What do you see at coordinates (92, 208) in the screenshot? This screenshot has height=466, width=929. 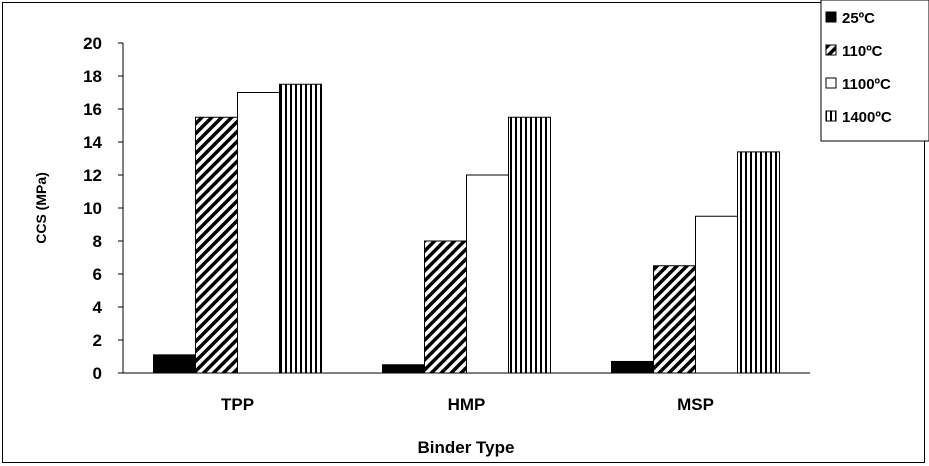 I see `y-tick-label: 10` at bounding box center [92, 208].